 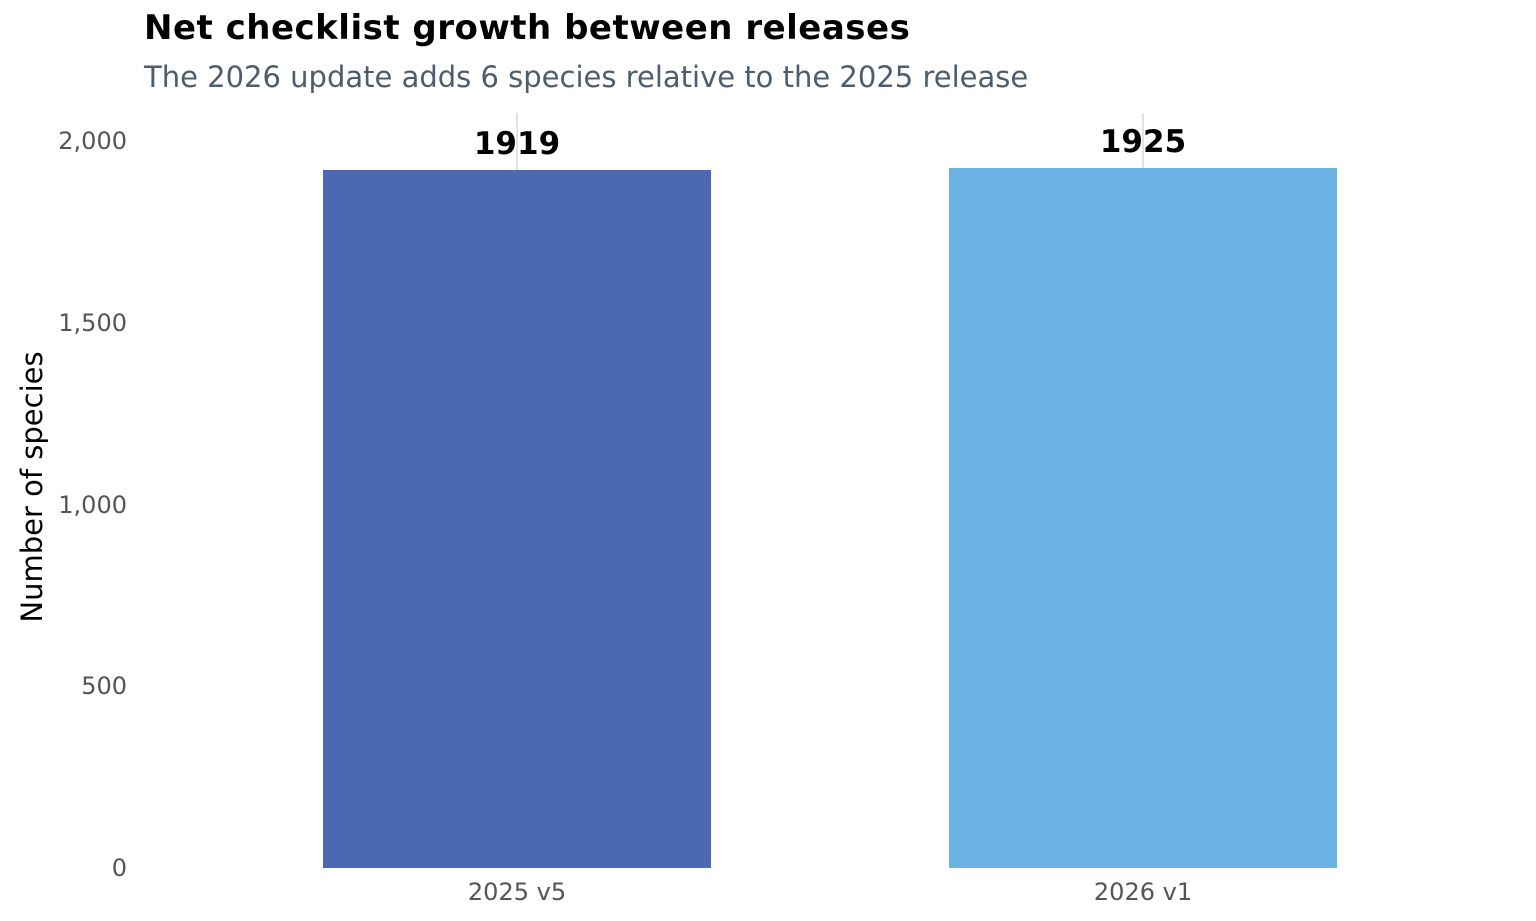 I want to click on chart-title: Net checklist growth between releases, so click(x=527, y=28).